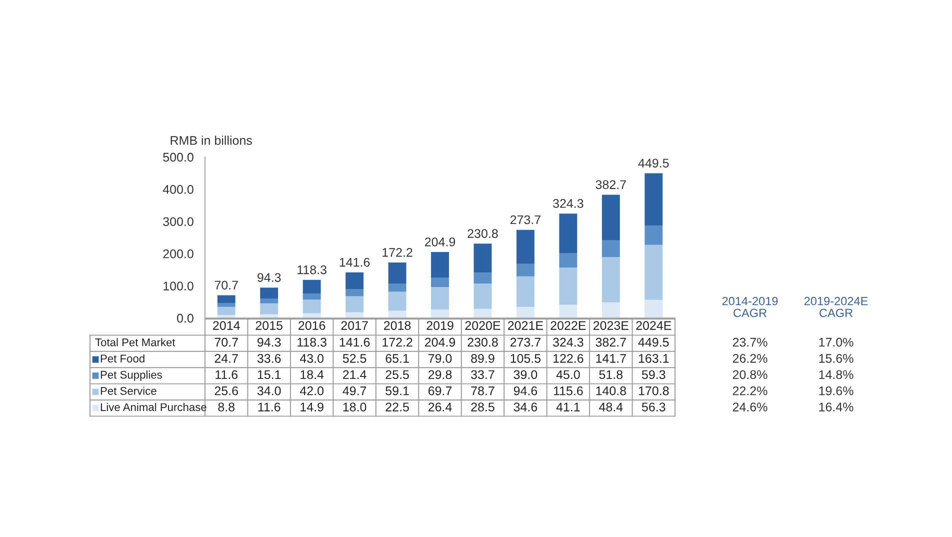 Image resolution: width=952 pixels, height=537 pixels. Describe the element at coordinates (750, 342) in the screenshot. I see `text: 23.7%` at that location.